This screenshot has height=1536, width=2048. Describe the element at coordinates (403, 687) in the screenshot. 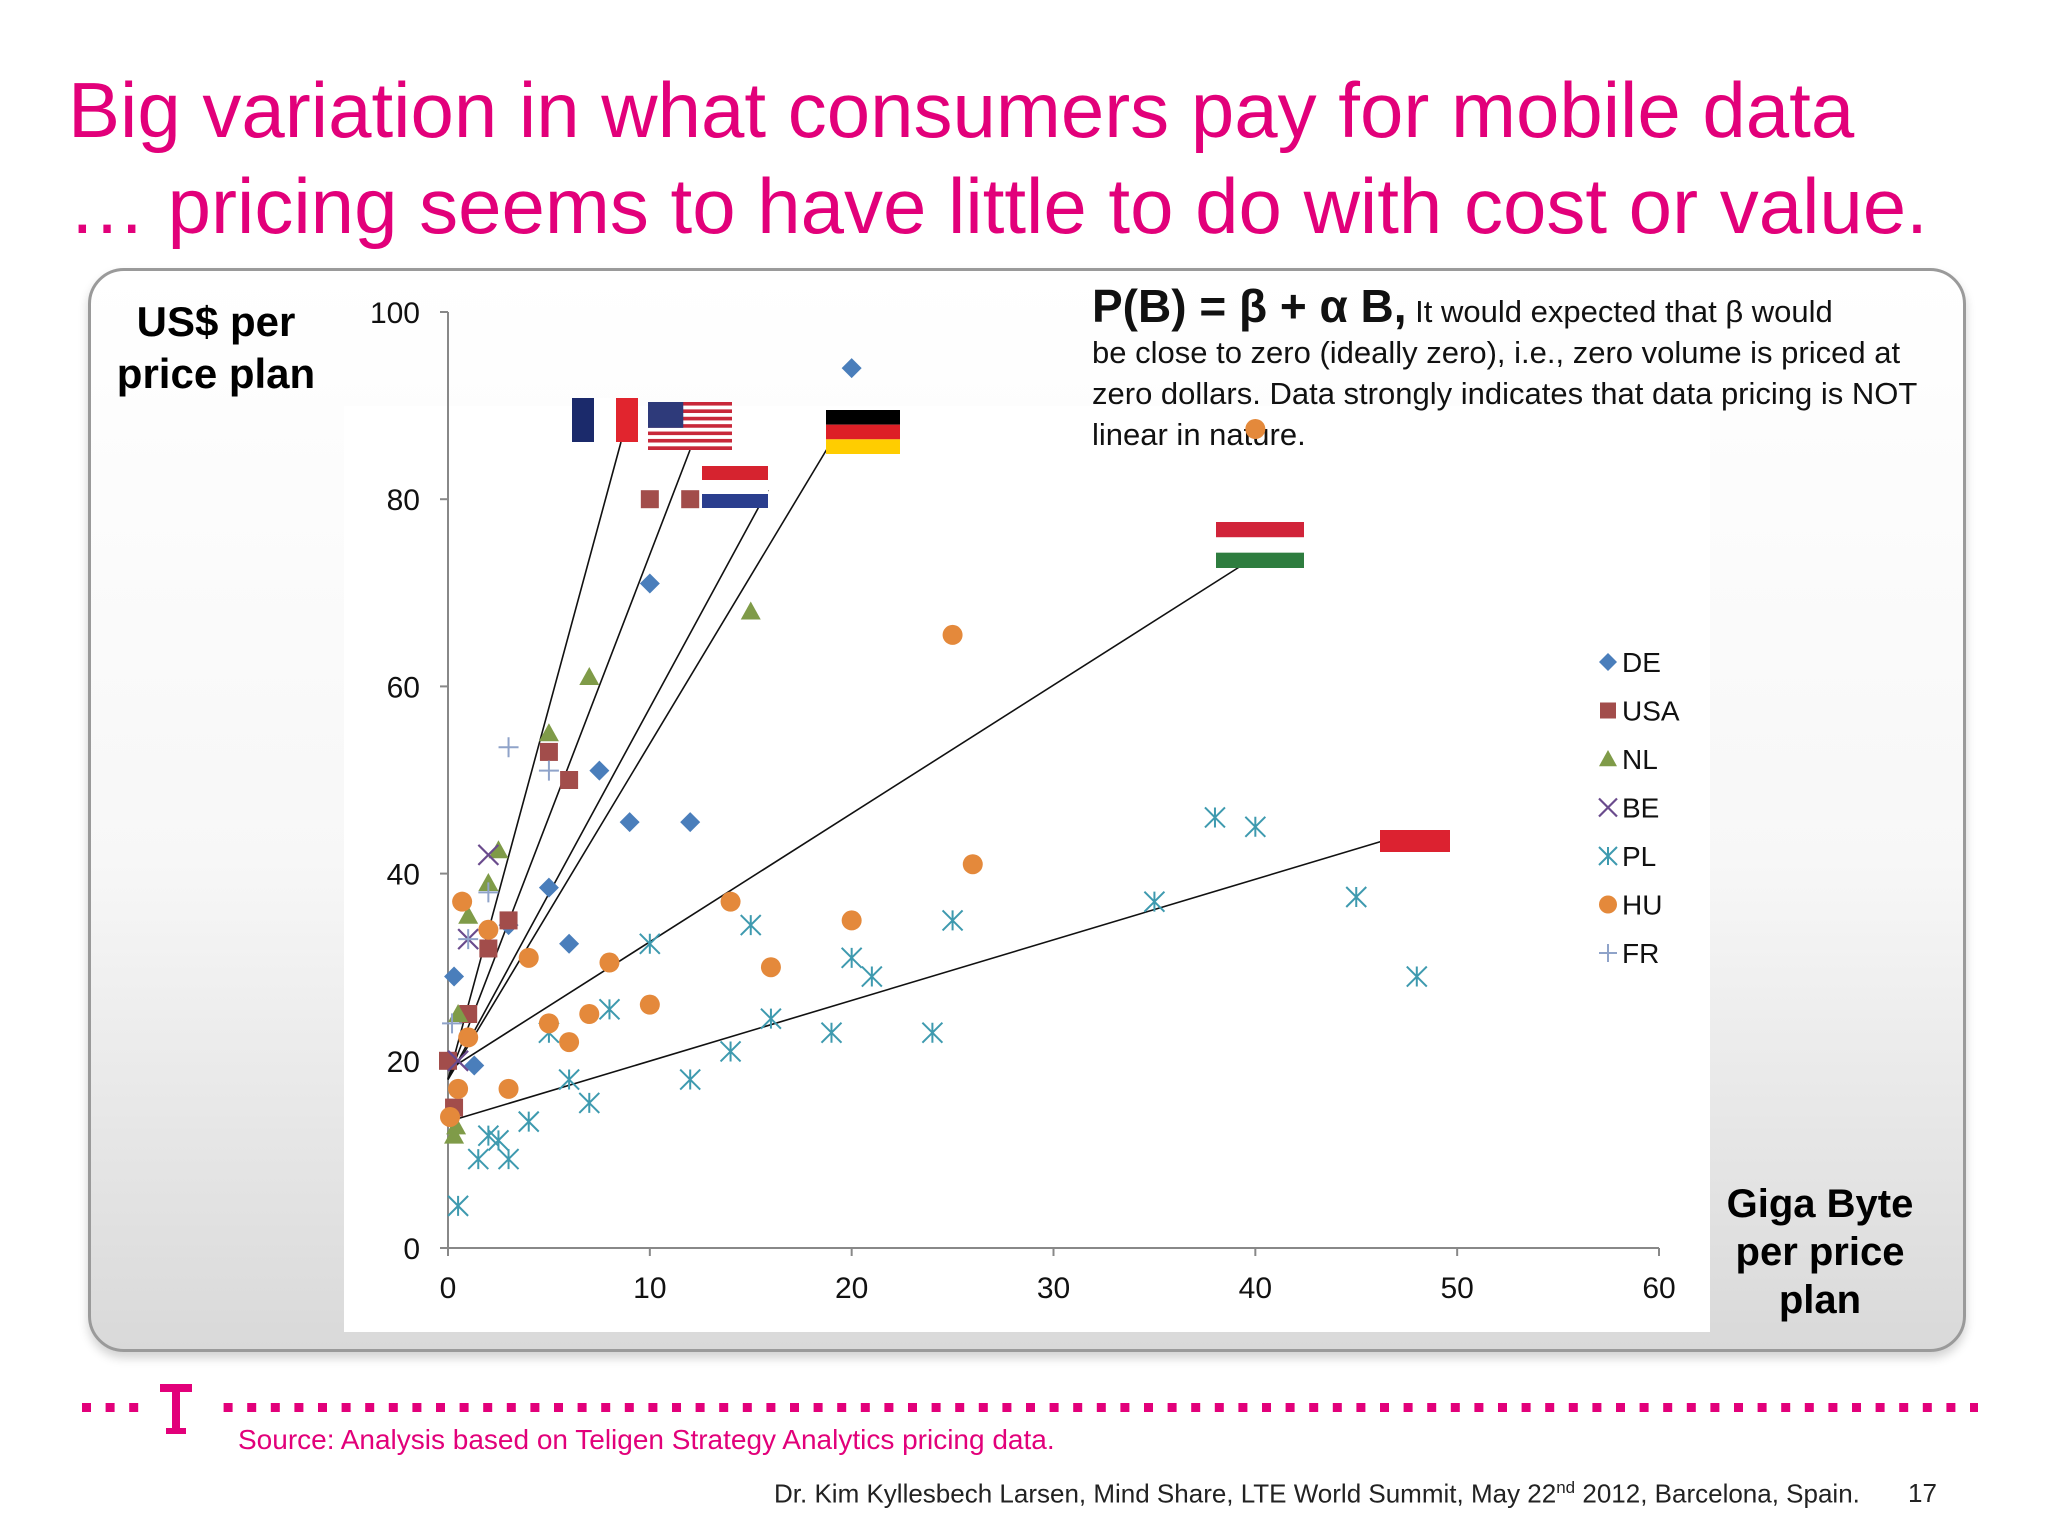

I see `y-tick-label: 60` at that location.